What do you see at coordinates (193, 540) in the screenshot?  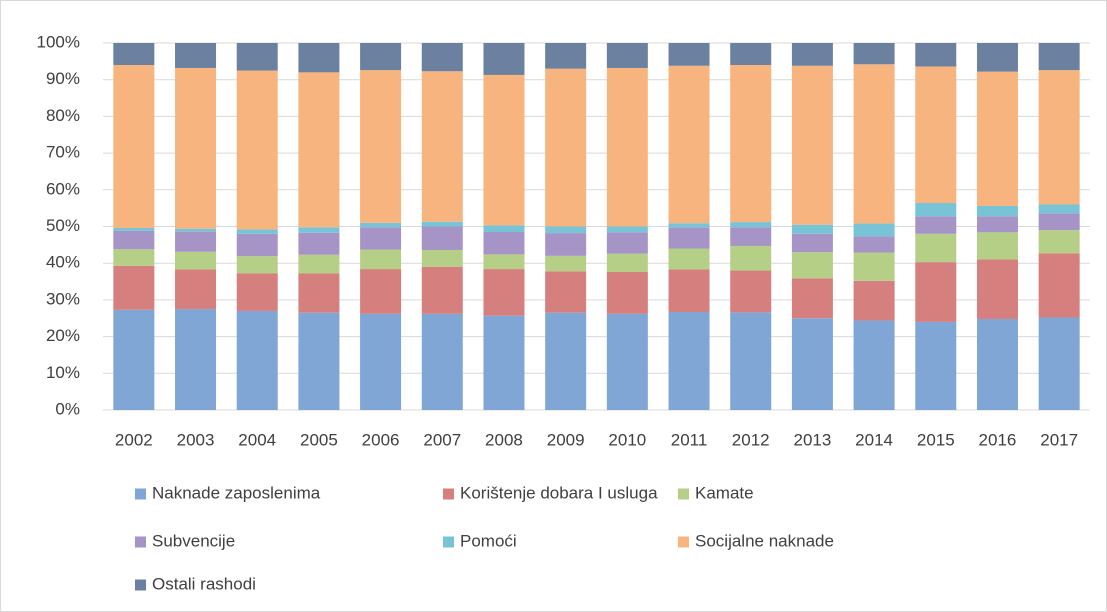 I see `legend-label: Subvencije` at bounding box center [193, 540].